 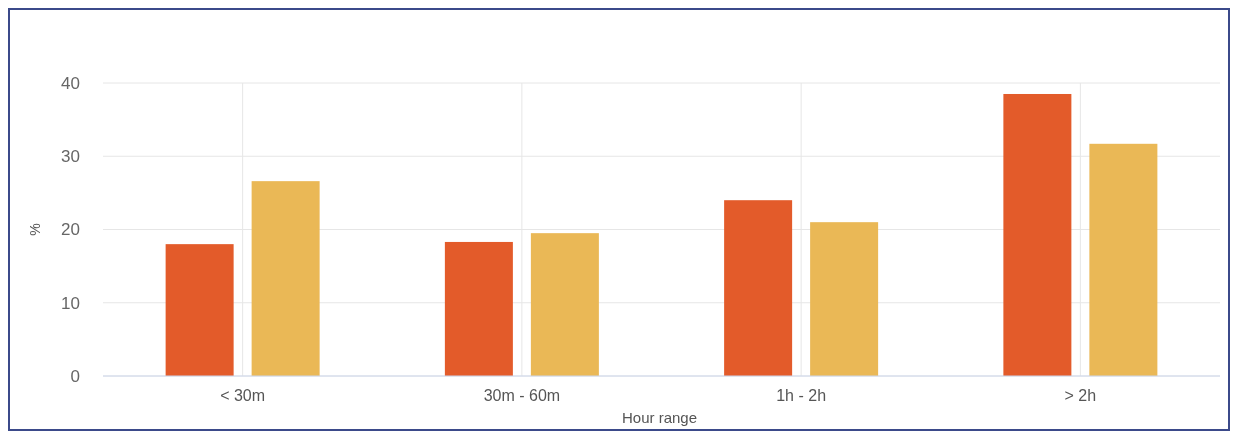 I want to click on y-tick-label: 30, so click(x=70, y=157).